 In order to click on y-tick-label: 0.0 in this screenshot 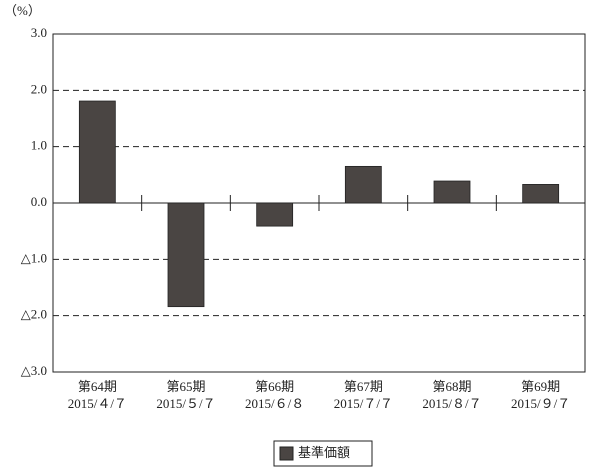, I will do `click(39, 201)`.